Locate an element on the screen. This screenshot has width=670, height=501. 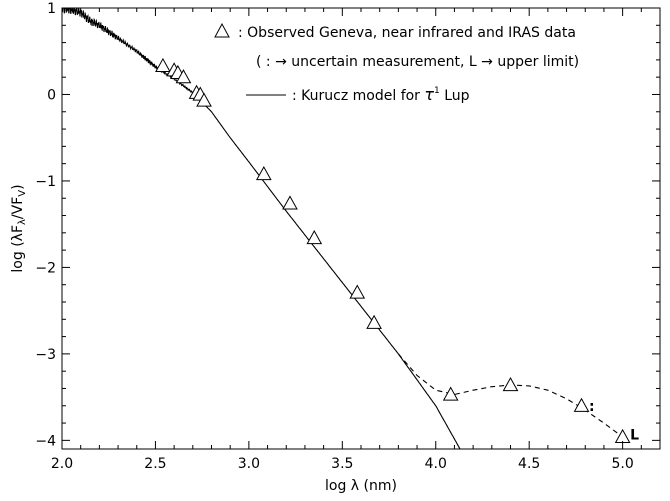
y-tick-label: −1 is located at coordinates (45, 182).